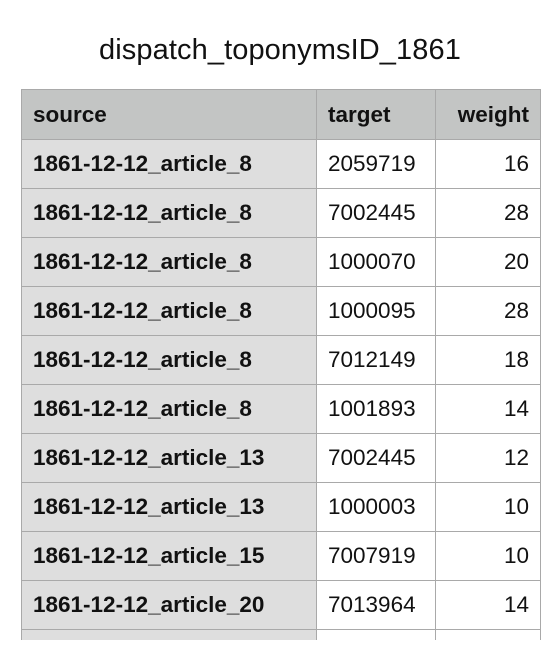  I want to click on cell-weight: 12, so click(488, 458).